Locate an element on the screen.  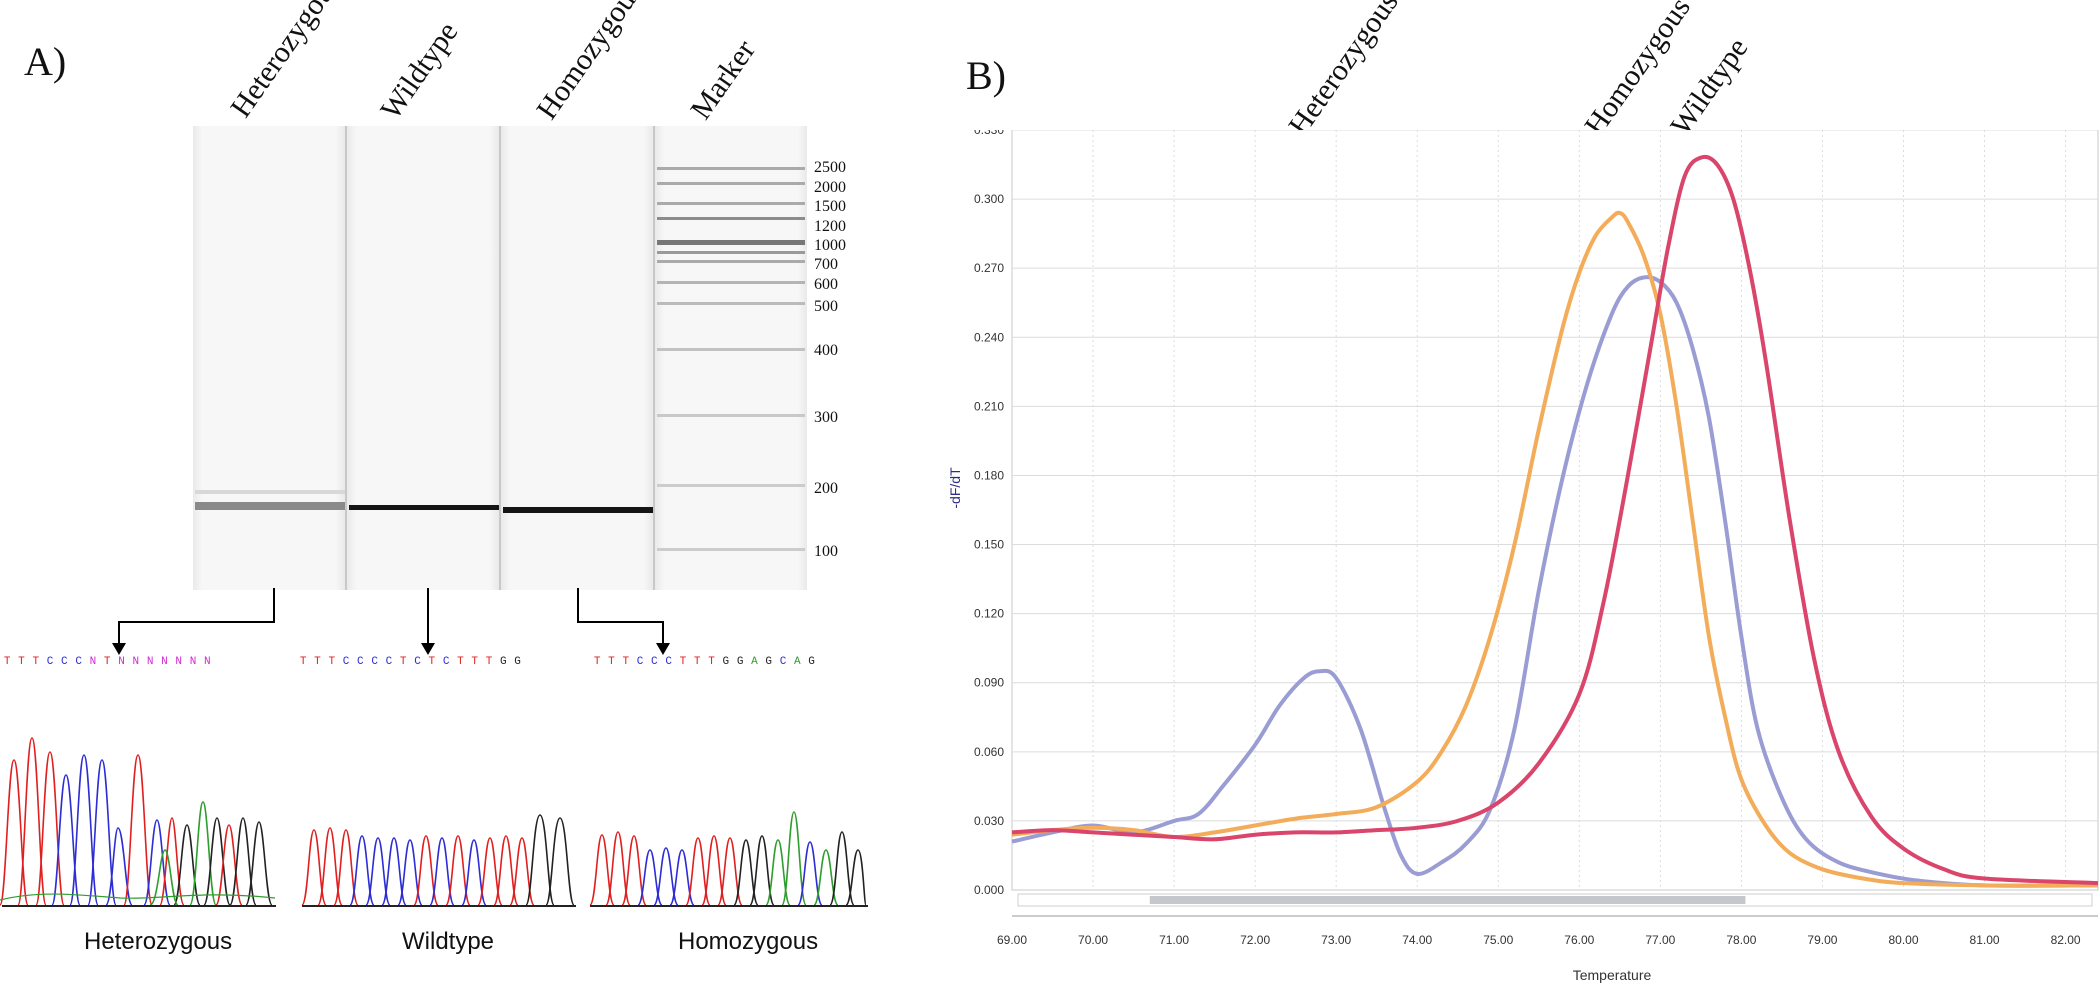
peak-label-wildtype: Wildtype is located at coordinates (1709, 87).